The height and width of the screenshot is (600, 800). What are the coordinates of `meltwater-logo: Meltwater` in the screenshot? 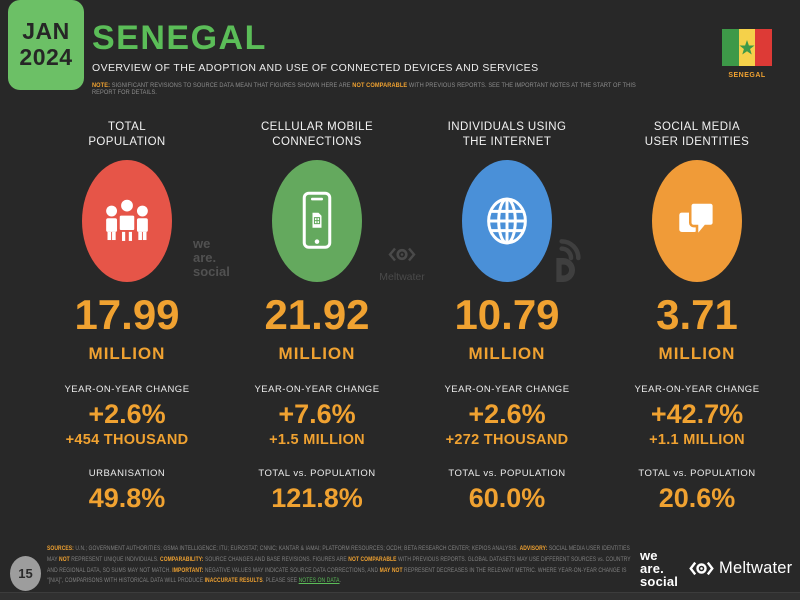 It's located at (740, 568).